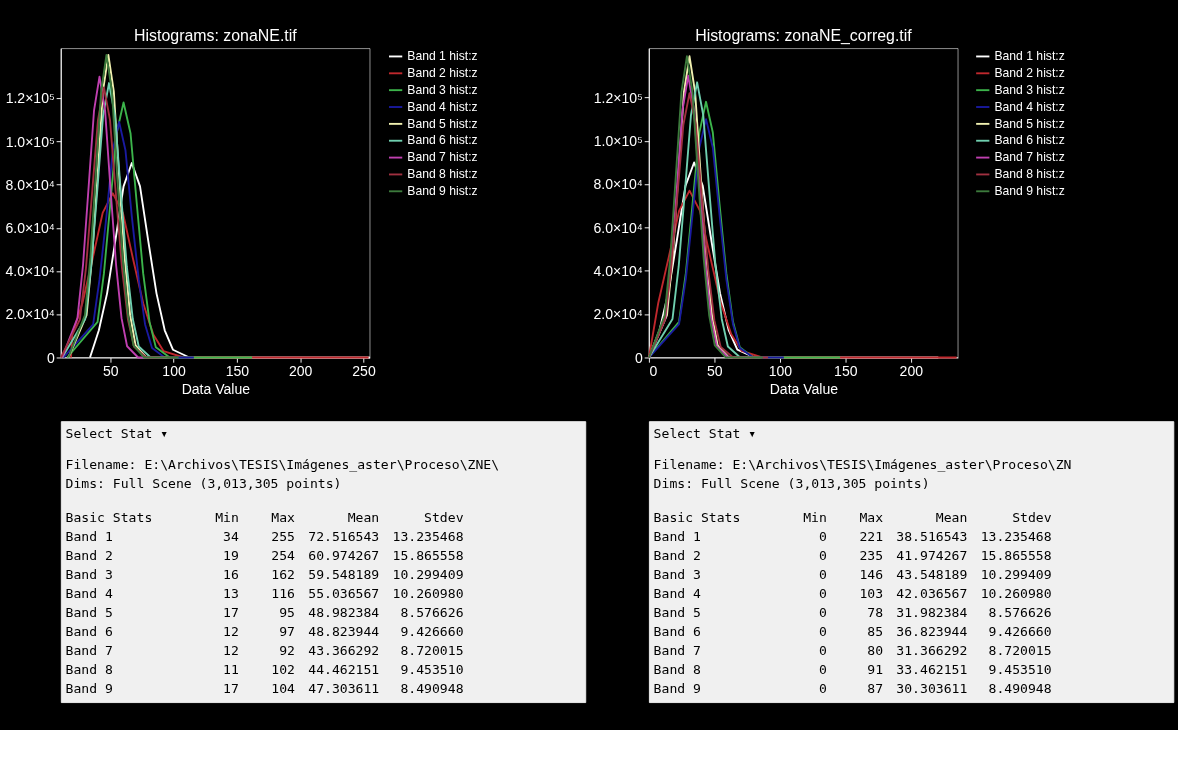  I want to click on text: Band 5 0 78 31.982384 8.576626, so click(852, 612).